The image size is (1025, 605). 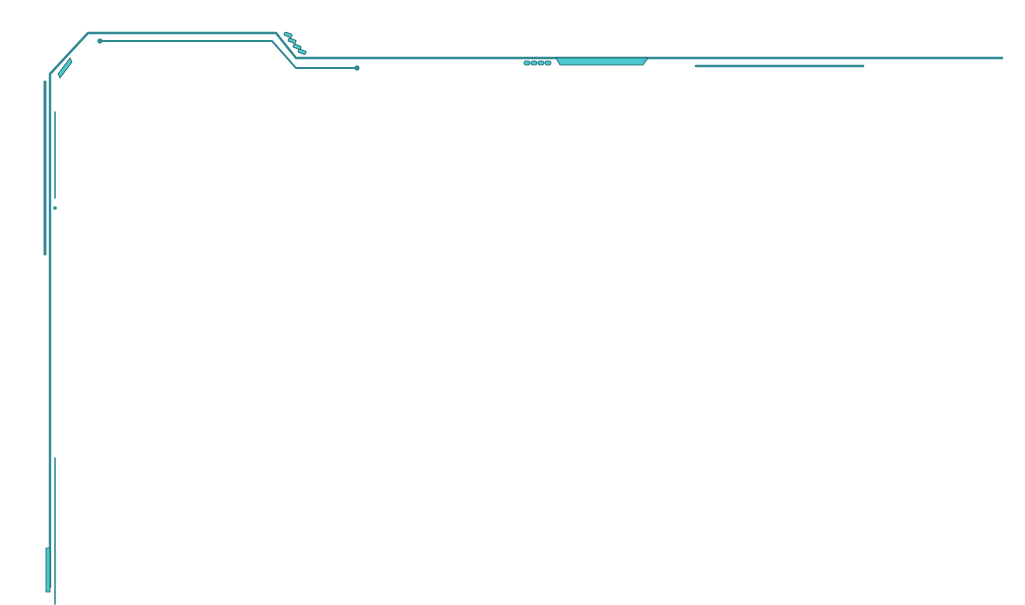 What do you see at coordinates (48, 570) in the screenshot?
I see `left-lower-accent-bar` at bounding box center [48, 570].